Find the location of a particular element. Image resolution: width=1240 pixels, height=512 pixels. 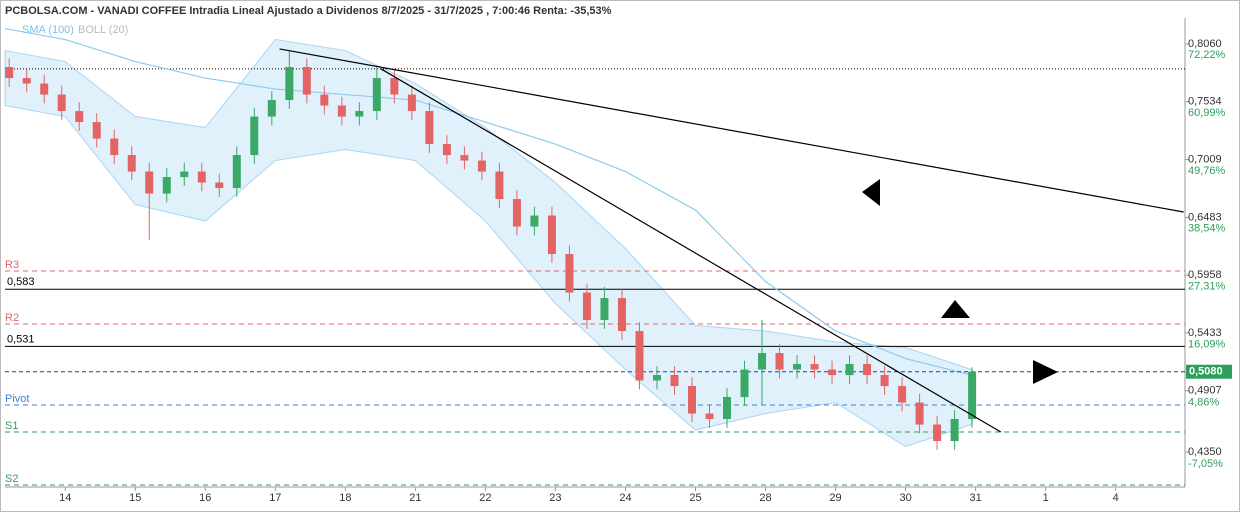

legend-boll: BOLL (20) is located at coordinates (103, 30).